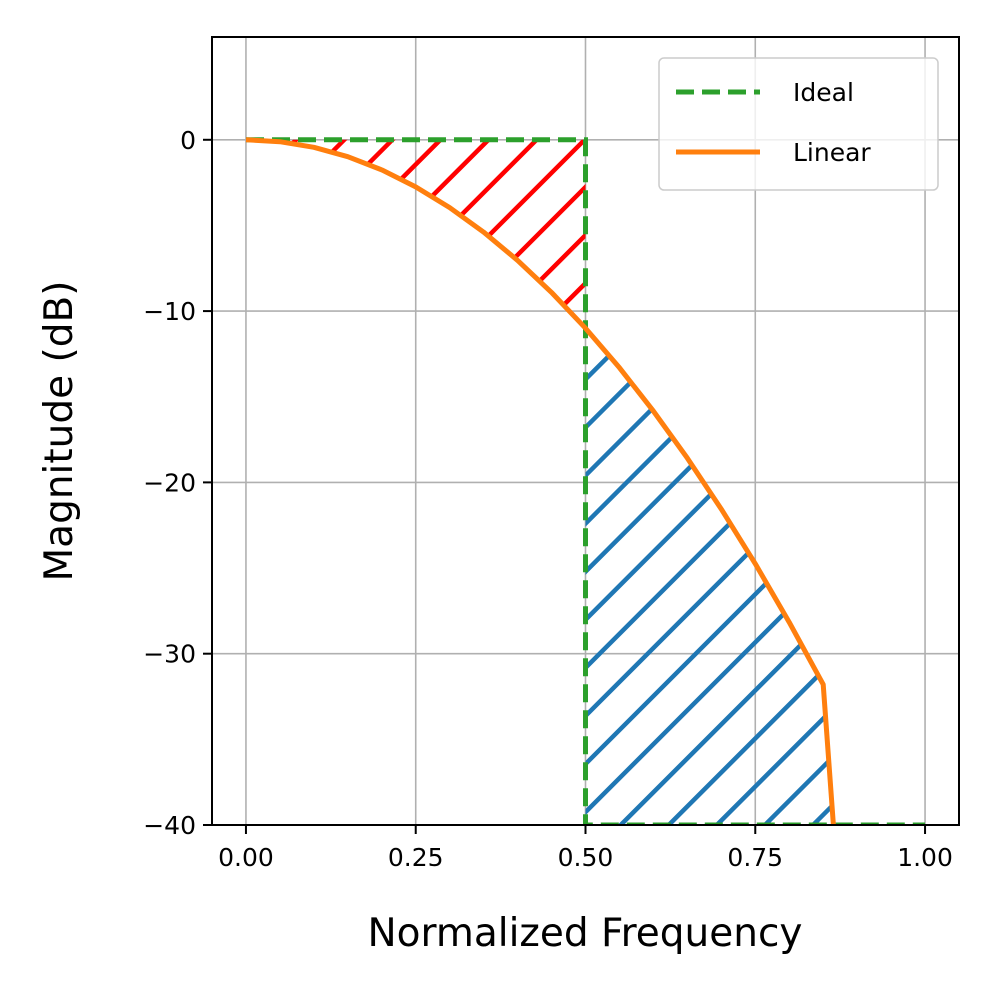 Image resolution: width=996 pixels, height=996 pixels. Describe the element at coordinates (925, 857) in the screenshot. I see `x-tick-label: 1.00` at that location.